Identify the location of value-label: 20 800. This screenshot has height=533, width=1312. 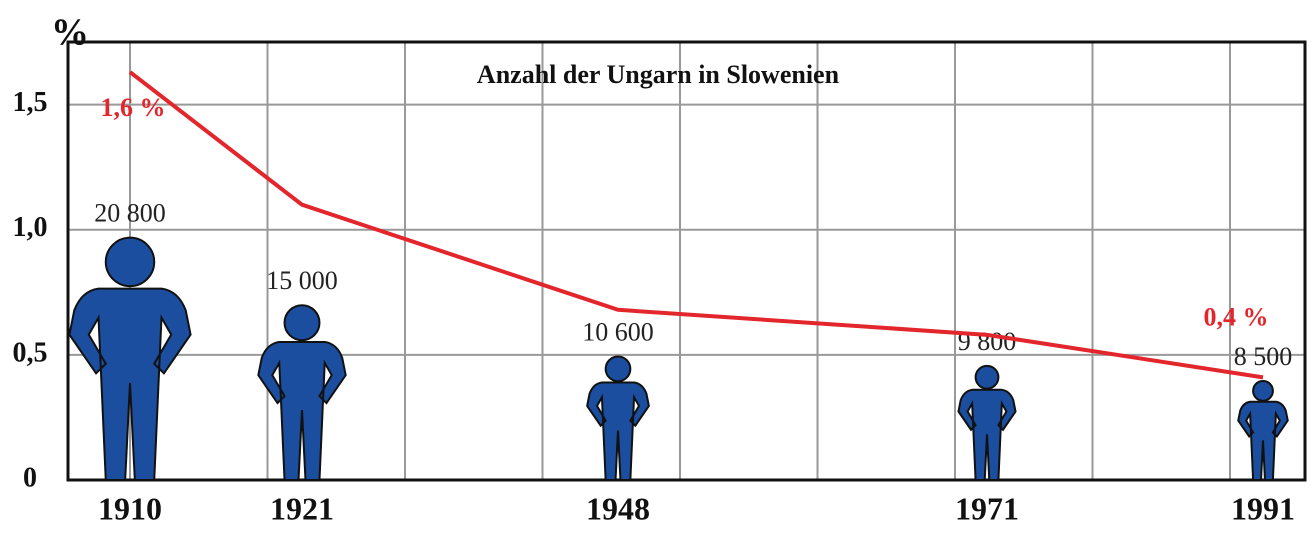
(130, 213).